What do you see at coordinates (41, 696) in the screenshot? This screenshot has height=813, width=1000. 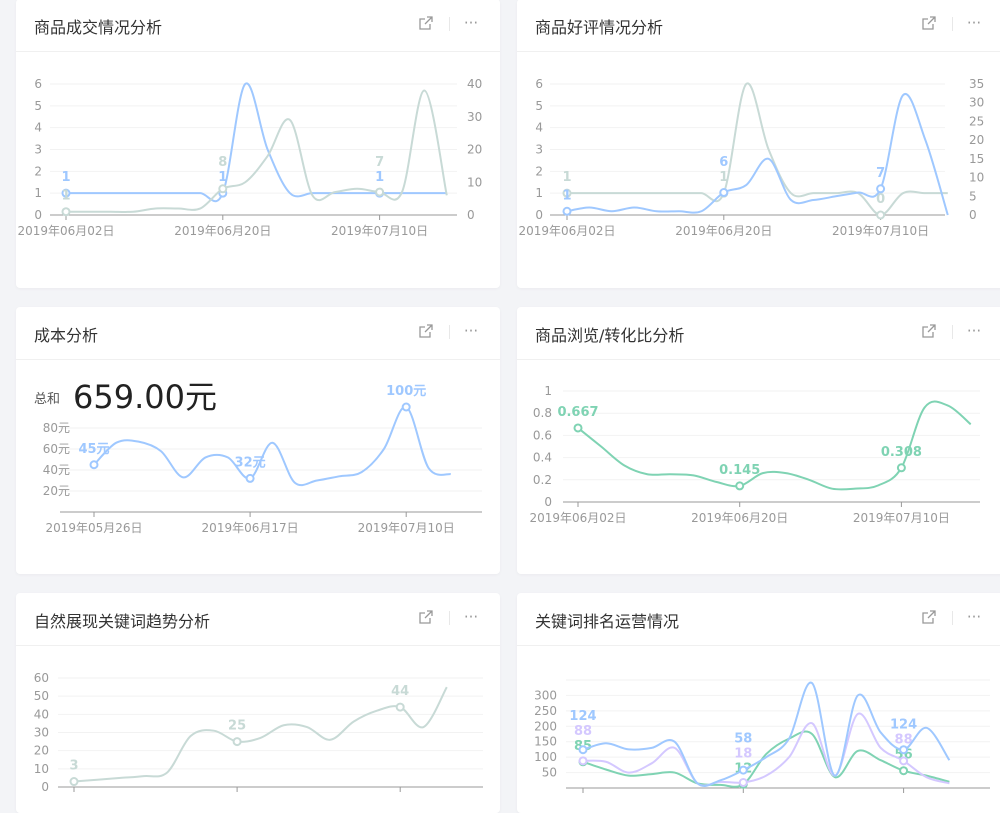 I see `y-tick-label: 50` at bounding box center [41, 696].